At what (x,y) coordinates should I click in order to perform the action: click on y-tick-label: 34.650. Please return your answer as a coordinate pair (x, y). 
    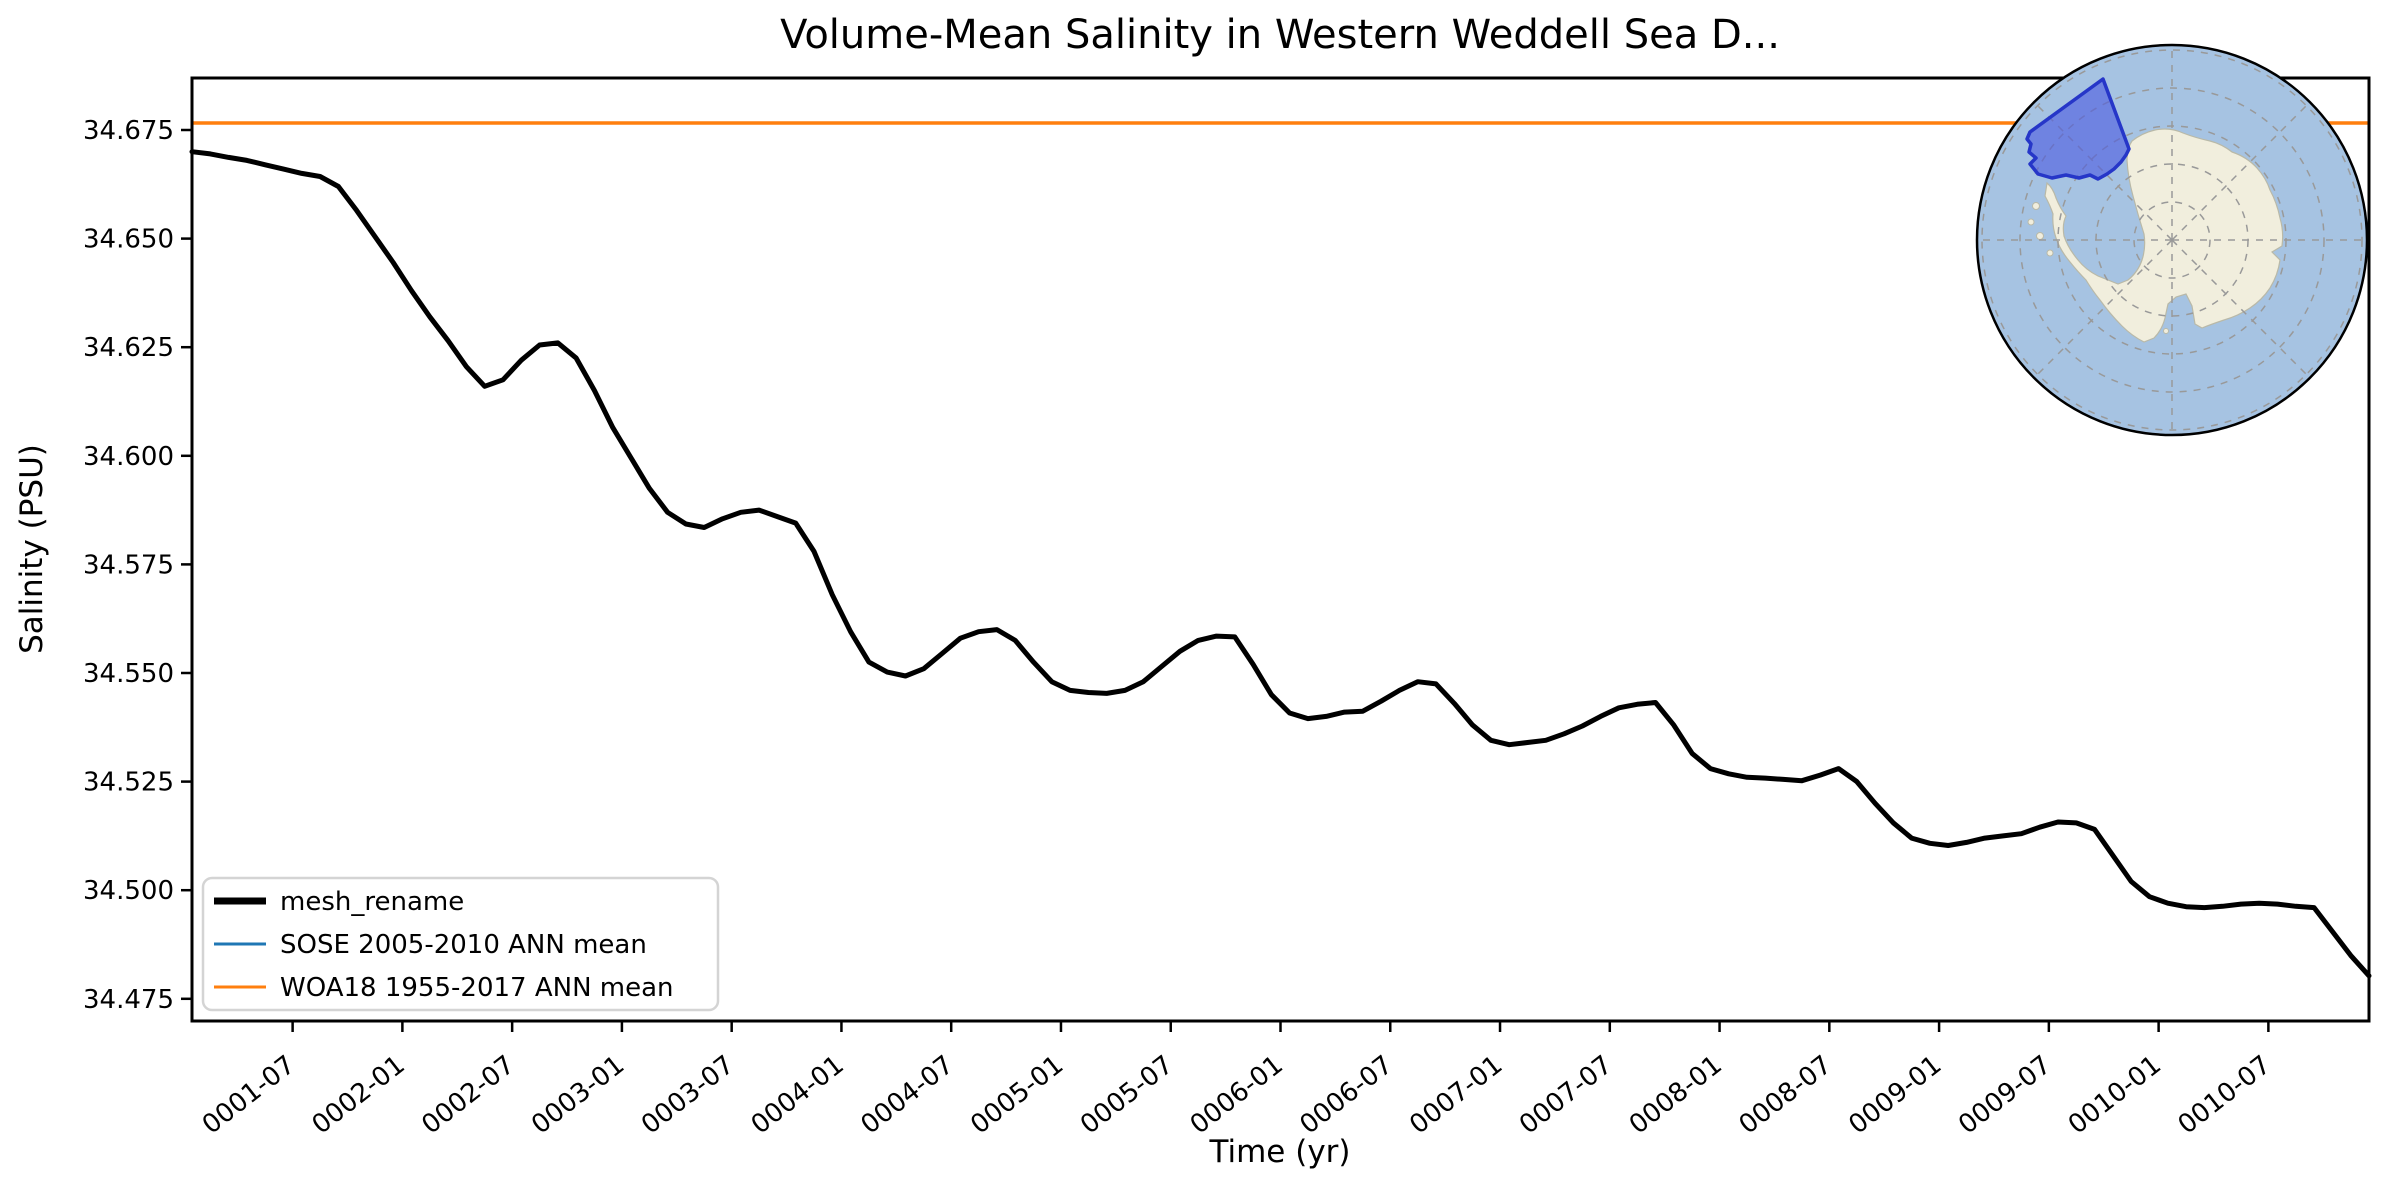
    Looking at the image, I should click on (128, 240).